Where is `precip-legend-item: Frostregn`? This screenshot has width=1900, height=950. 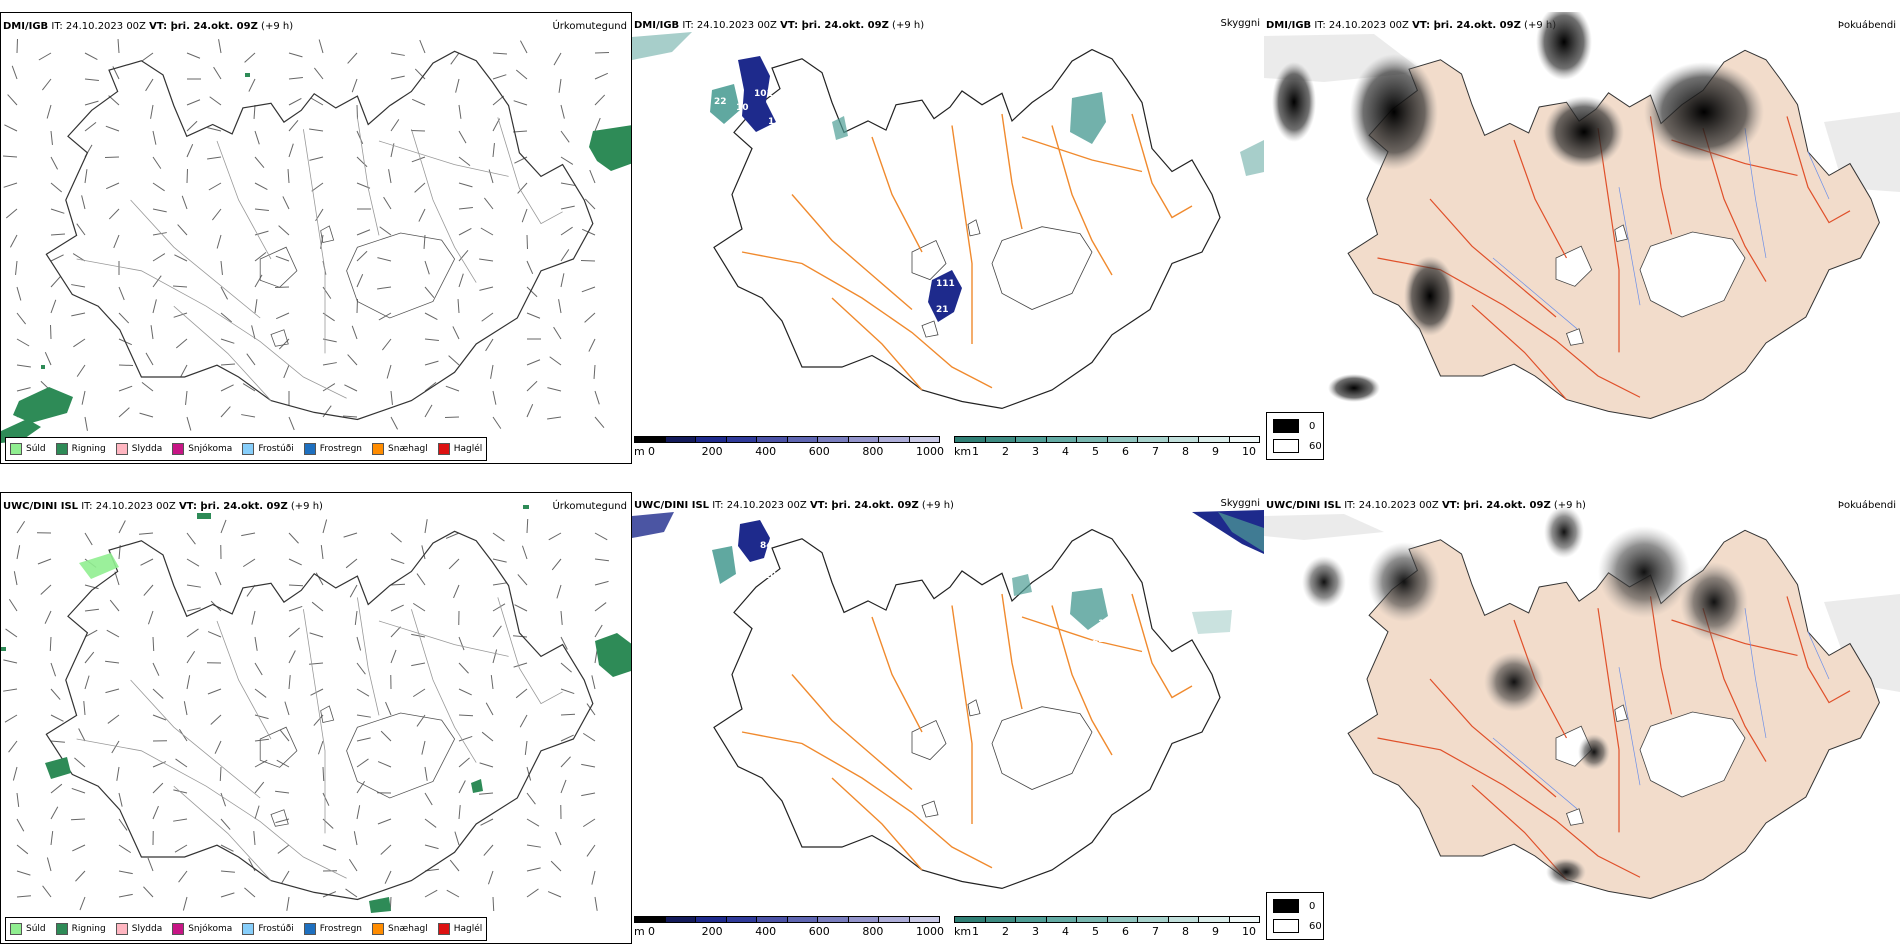 precip-legend-item: Frostregn is located at coordinates (333, 929).